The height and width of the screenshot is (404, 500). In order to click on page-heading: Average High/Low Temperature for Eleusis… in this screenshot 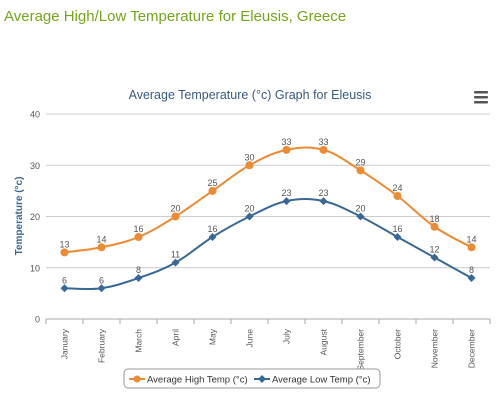, I will do `click(175, 16)`.